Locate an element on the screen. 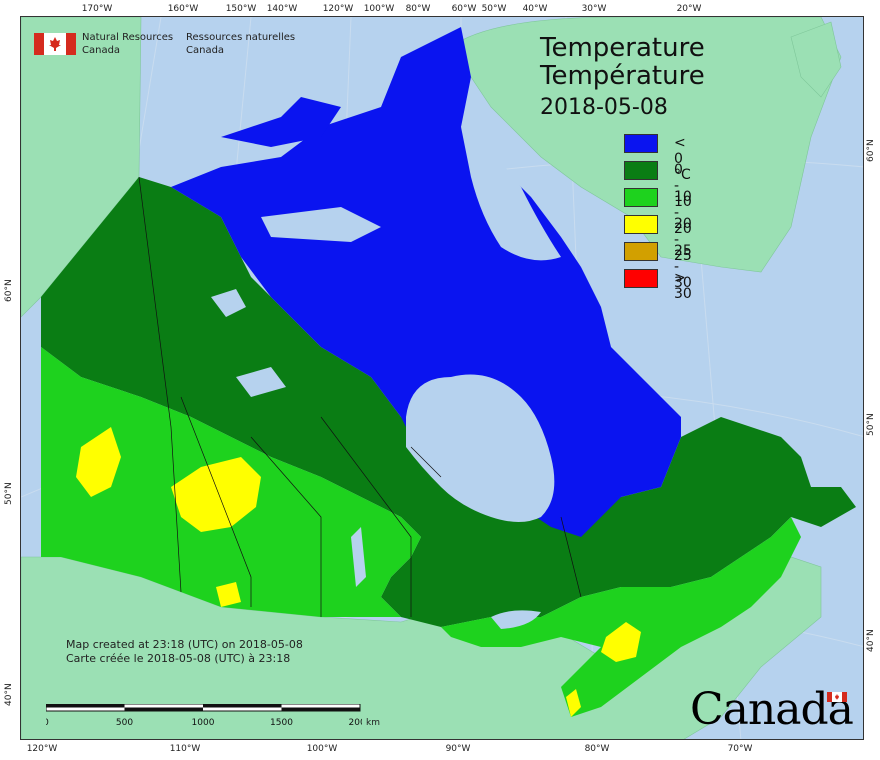 The image size is (880, 760). tick-right-40n: 40°N is located at coordinates (871, 640).